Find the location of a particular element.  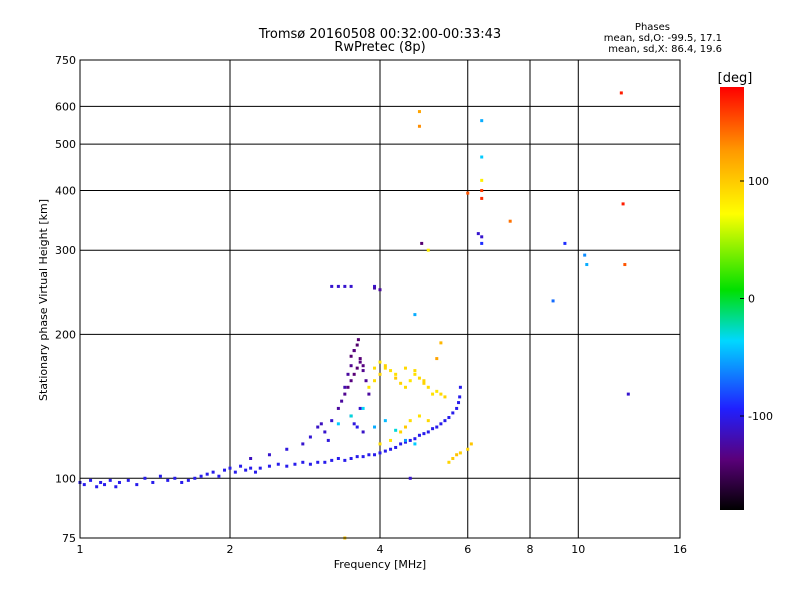

x-tick-label: 4 is located at coordinates (380, 549).